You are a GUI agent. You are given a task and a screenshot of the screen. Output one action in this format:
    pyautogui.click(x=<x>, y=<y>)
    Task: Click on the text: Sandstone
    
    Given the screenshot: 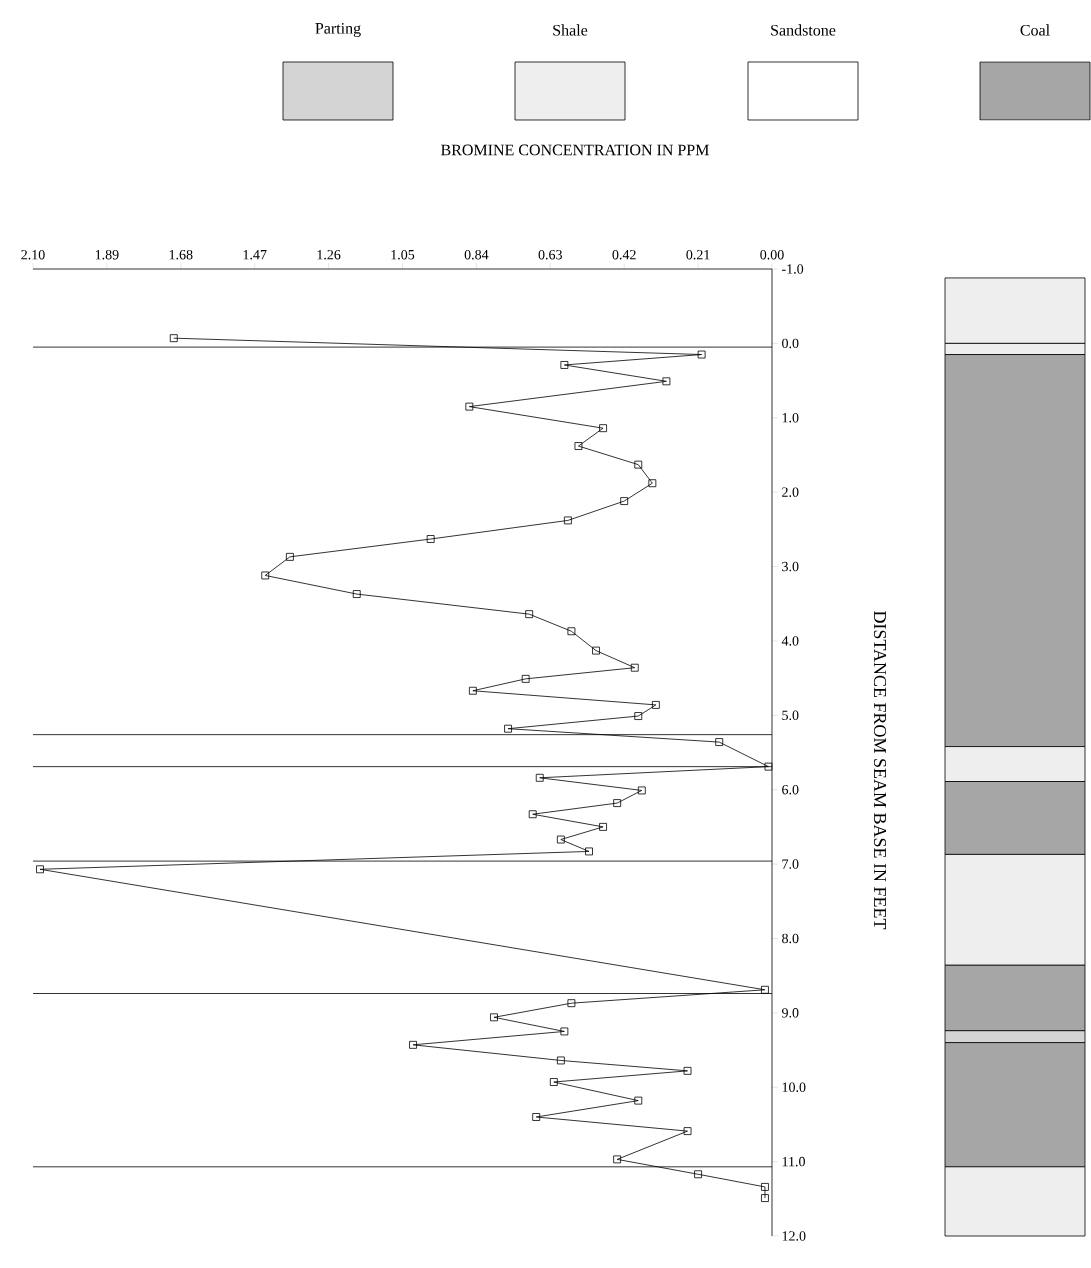 What is the action you would take?
    pyautogui.click(x=803, y=30)
    